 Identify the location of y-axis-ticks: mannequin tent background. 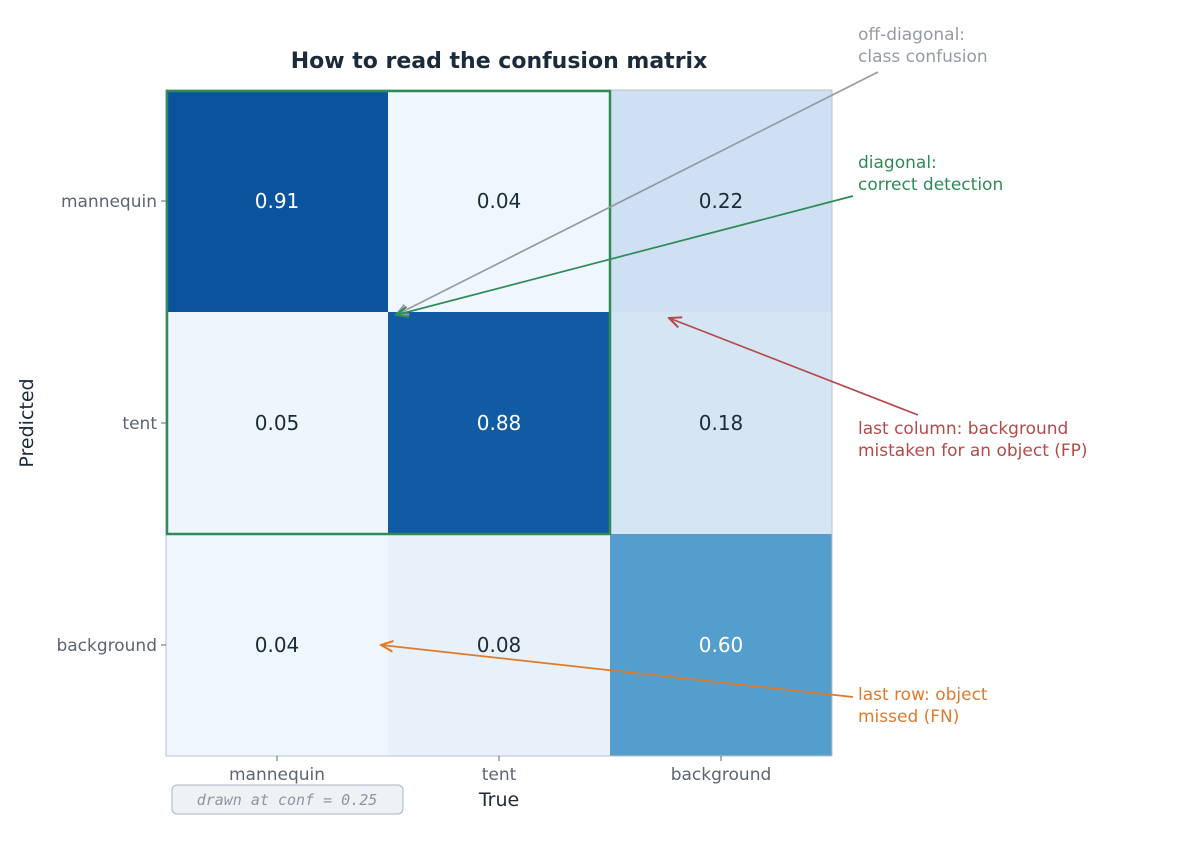
(111, 424).